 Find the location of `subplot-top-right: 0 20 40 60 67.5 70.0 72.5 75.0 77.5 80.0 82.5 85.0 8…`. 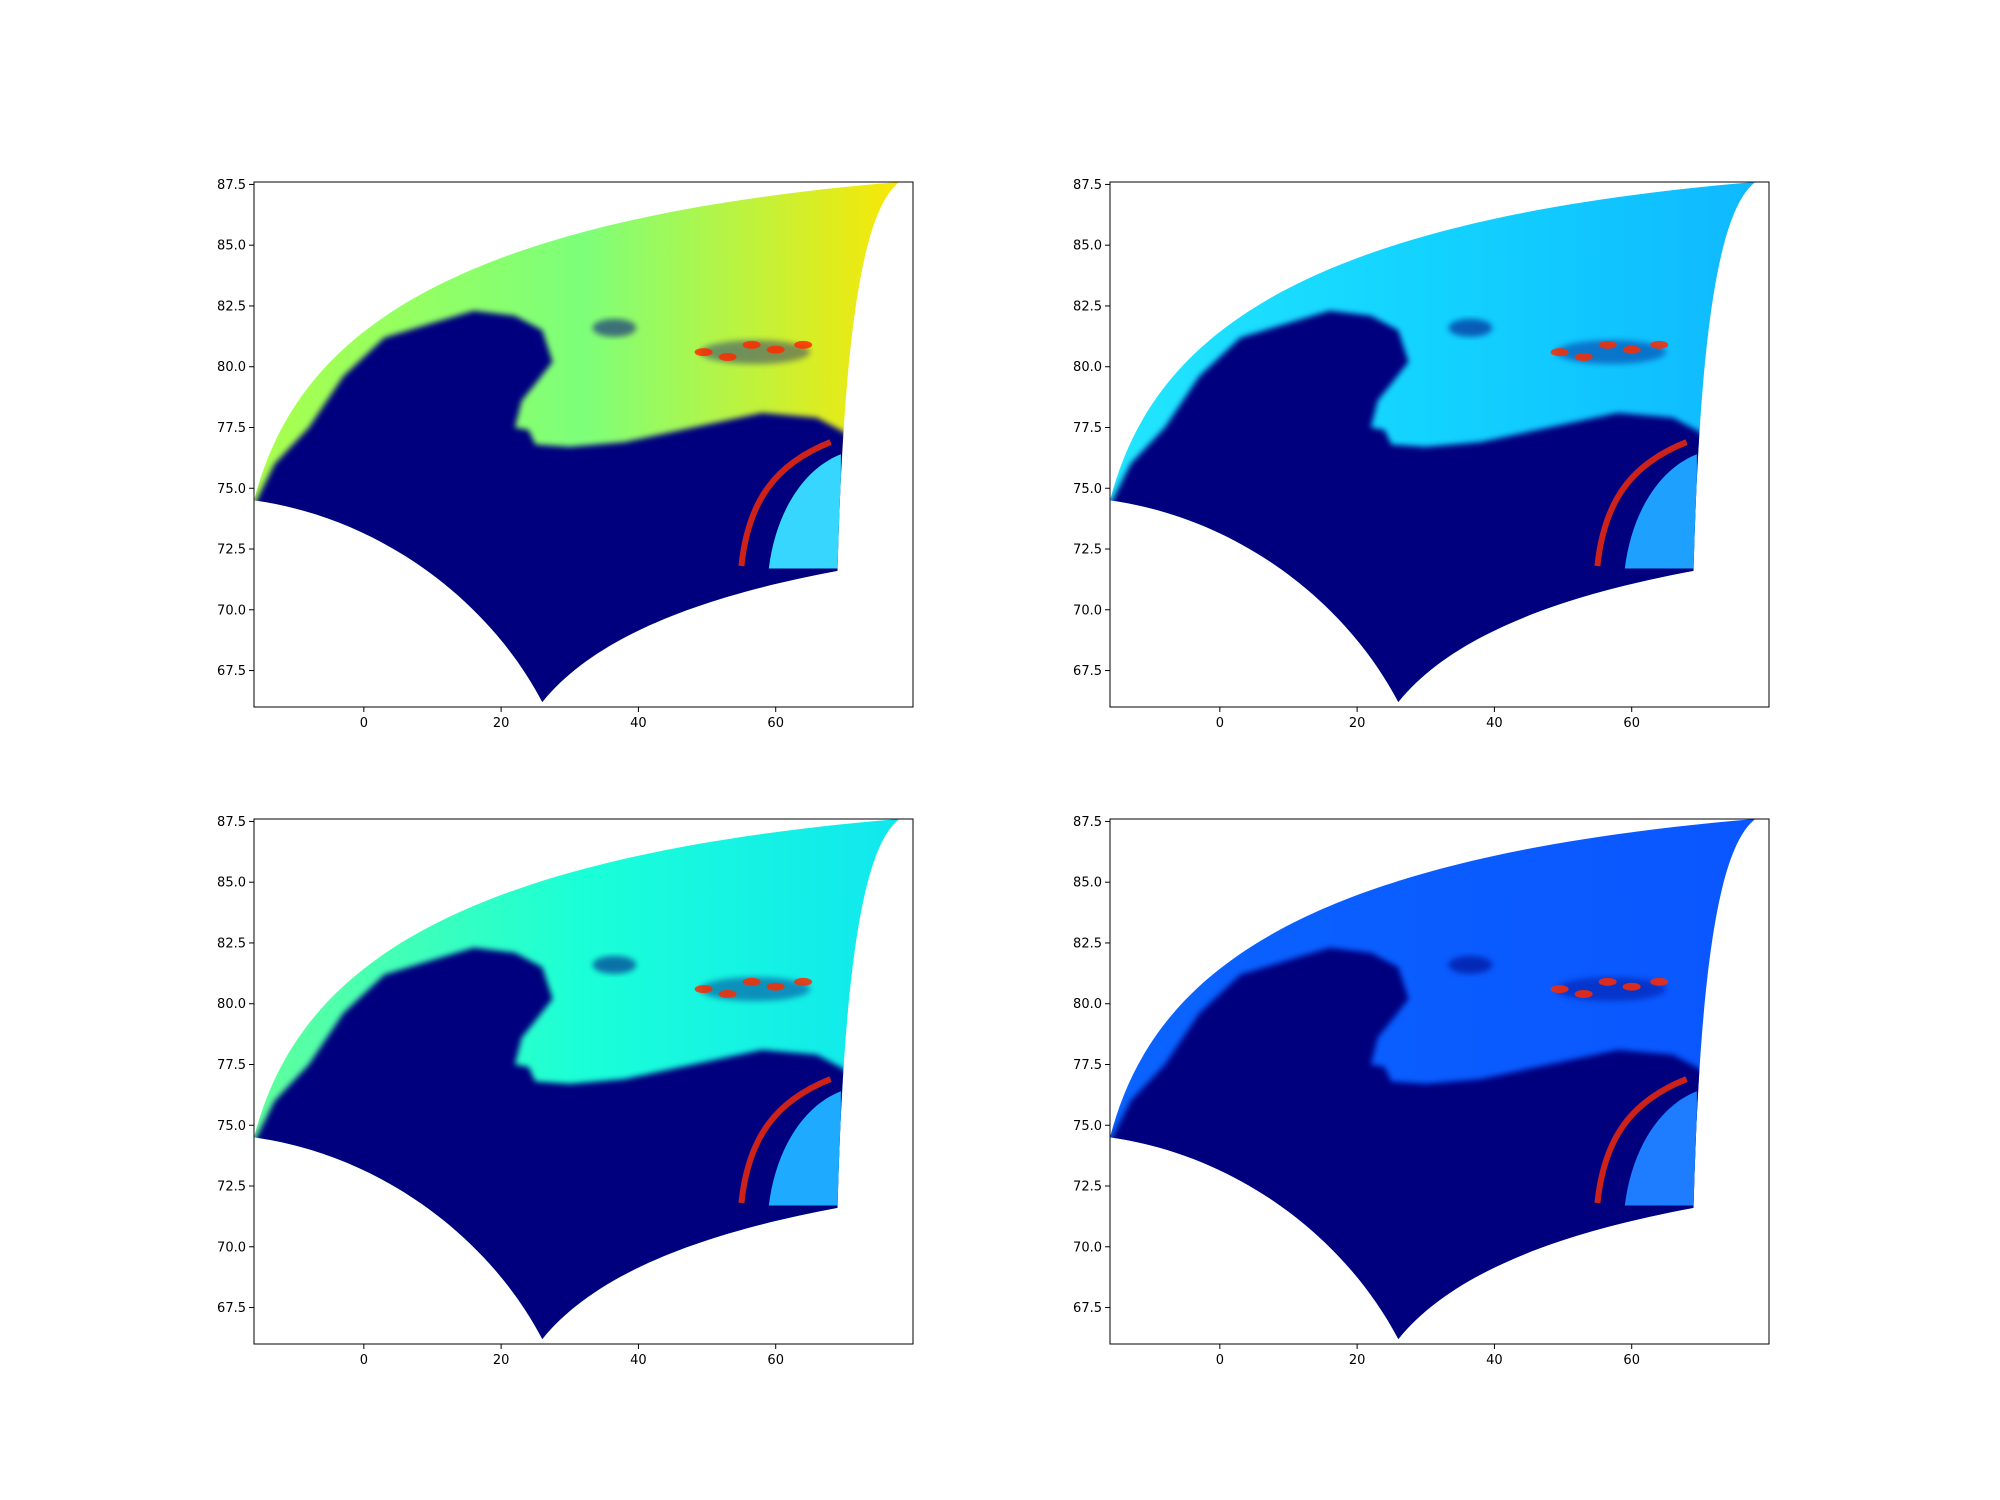

subplot-top-right: 0 20 40 60 67.5 70.0 72.5 75.0 77.5 80.0 82.5 85.0 8… is located at coordinates (1421, 454).